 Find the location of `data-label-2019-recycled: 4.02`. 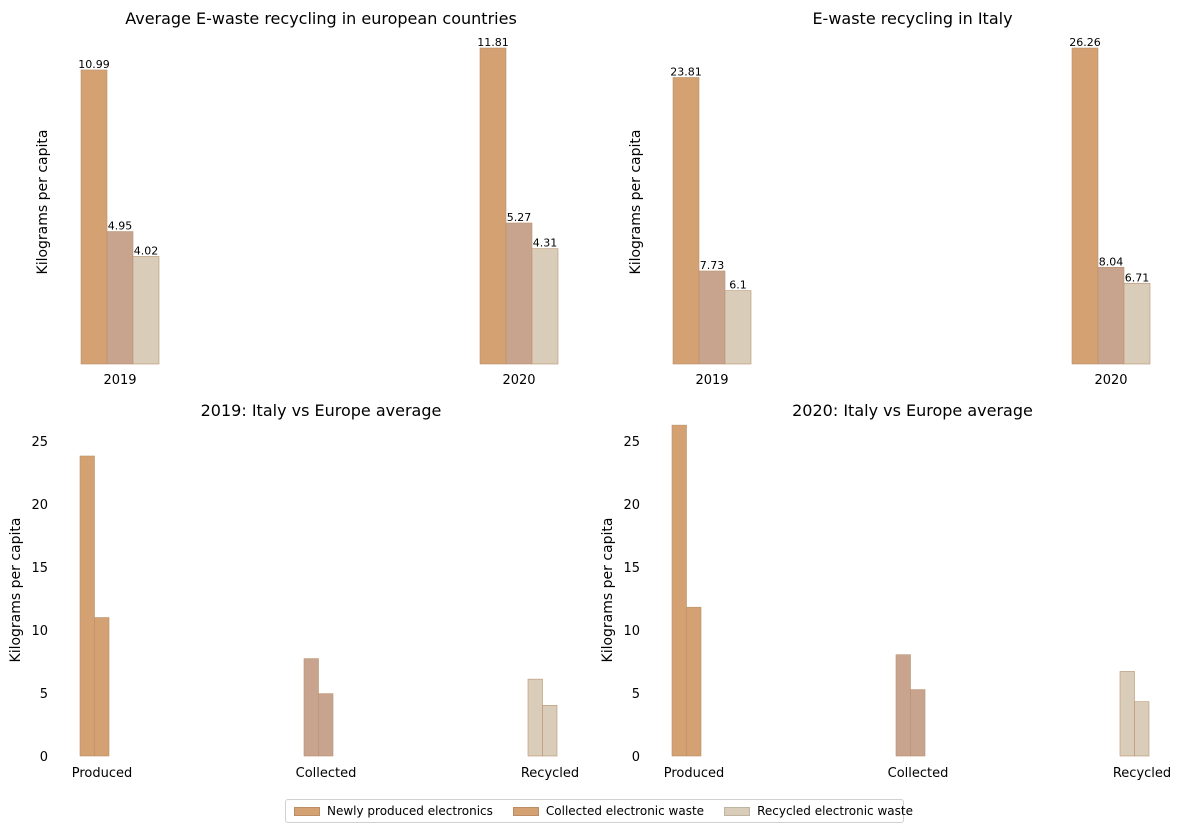

data-label-2019-recycled: 4.02 is located at coordinates (146, 250).